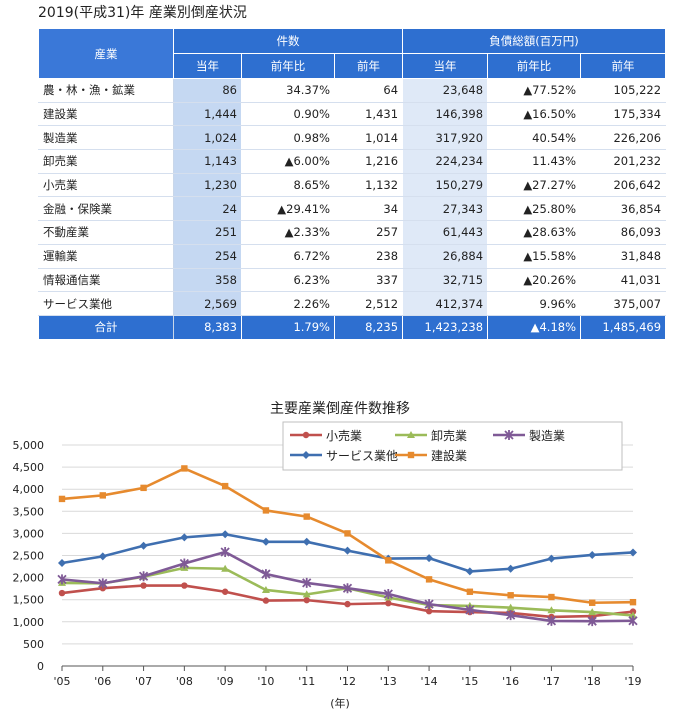  Describe the element at coordinates (106, 232) in the screenshot. I see `industry-cell: 不動産業` at that location.